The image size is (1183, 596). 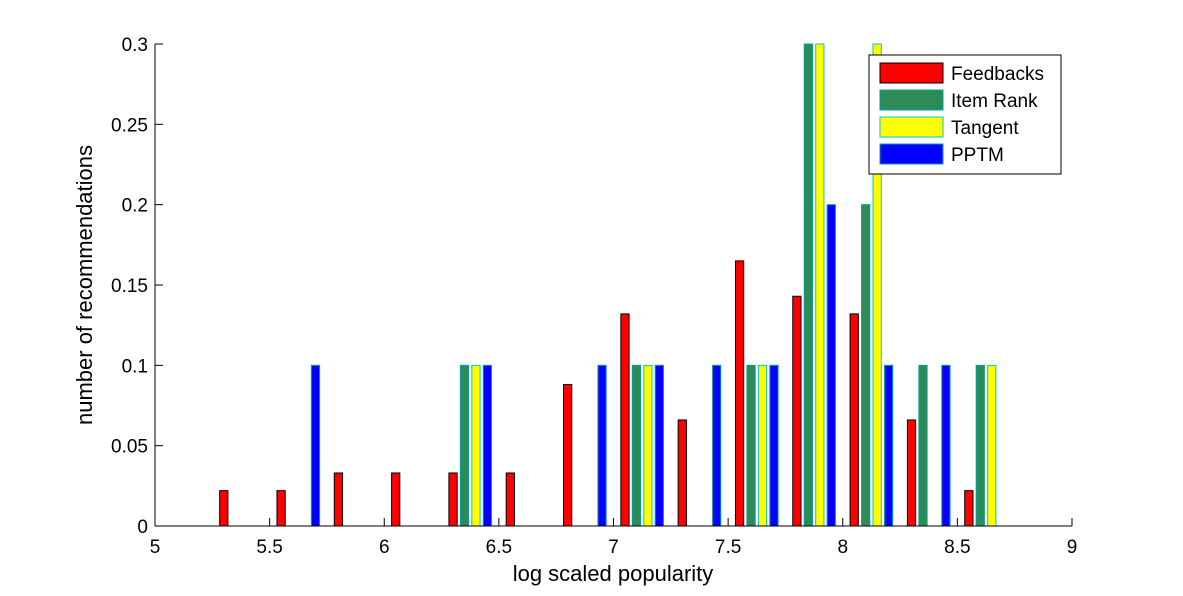 I want to click on y-tick-label: 0.1, so click(x=135, y=366).